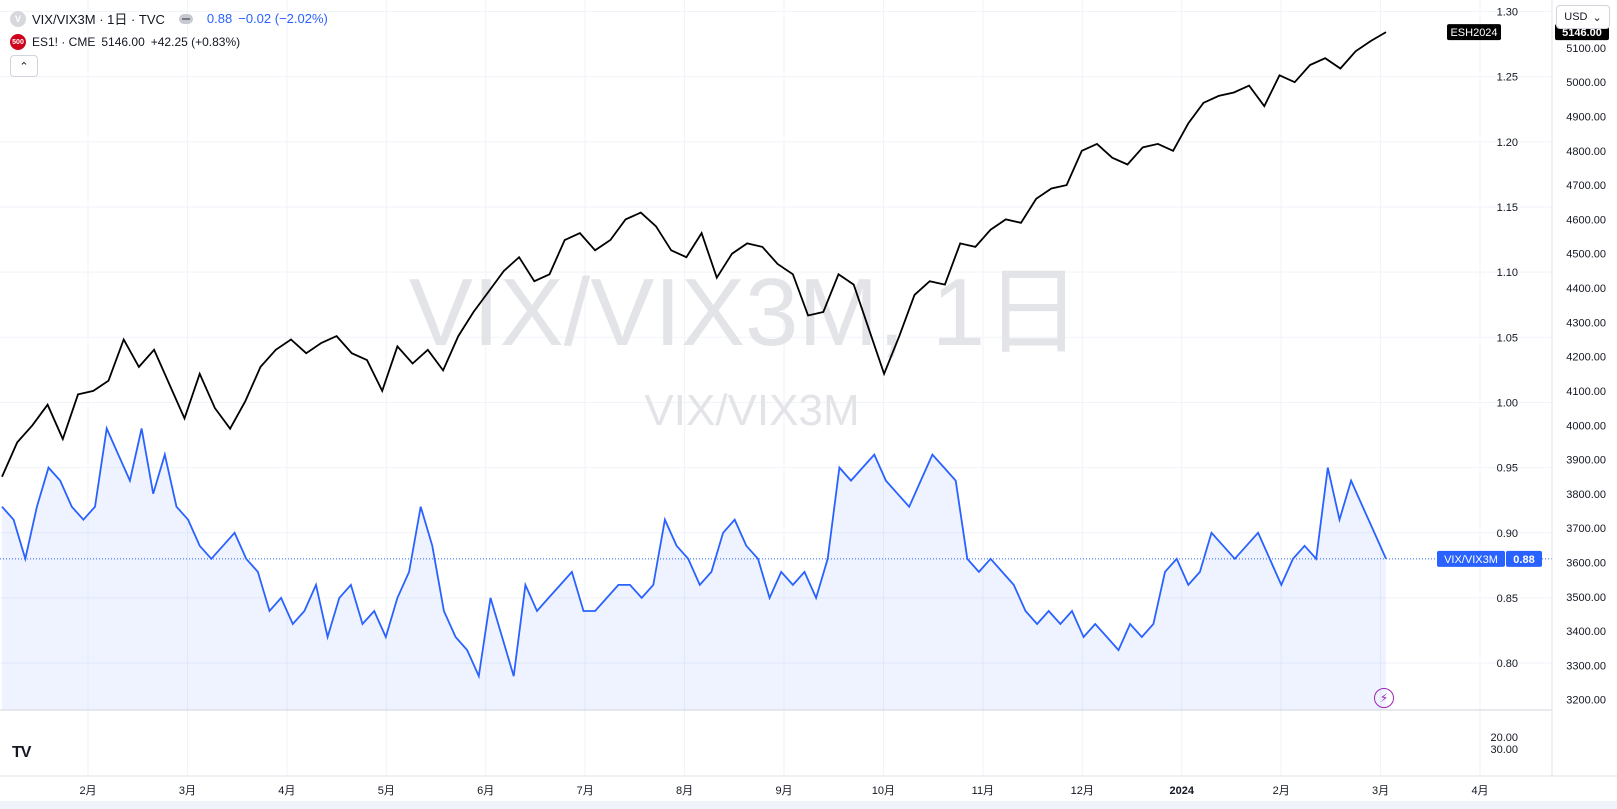 The image size is (1617, 809). Describe the element at coordinates (1586, 632) in the screenshot. I see `right-axis-tick: 3400.00` at that location.